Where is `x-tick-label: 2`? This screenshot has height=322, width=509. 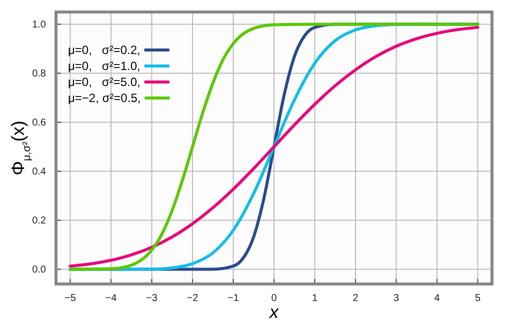
x-tick-label: 2 is located at coordinates (355, 298).